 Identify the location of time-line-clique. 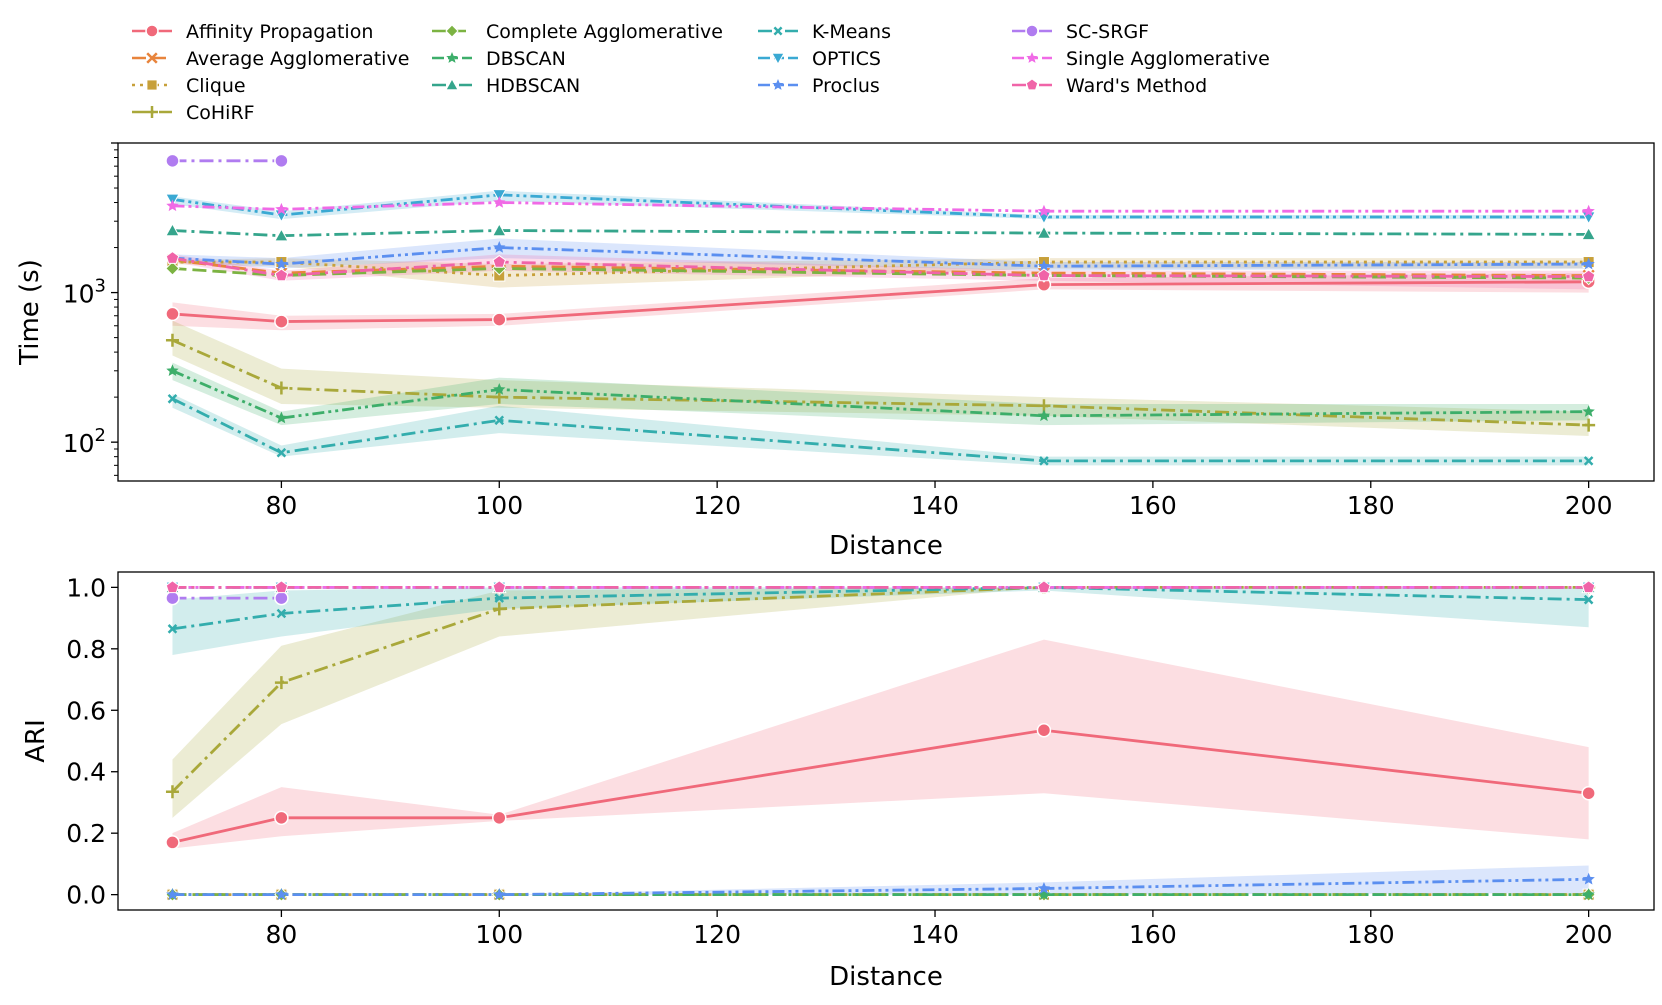
(880, 268).